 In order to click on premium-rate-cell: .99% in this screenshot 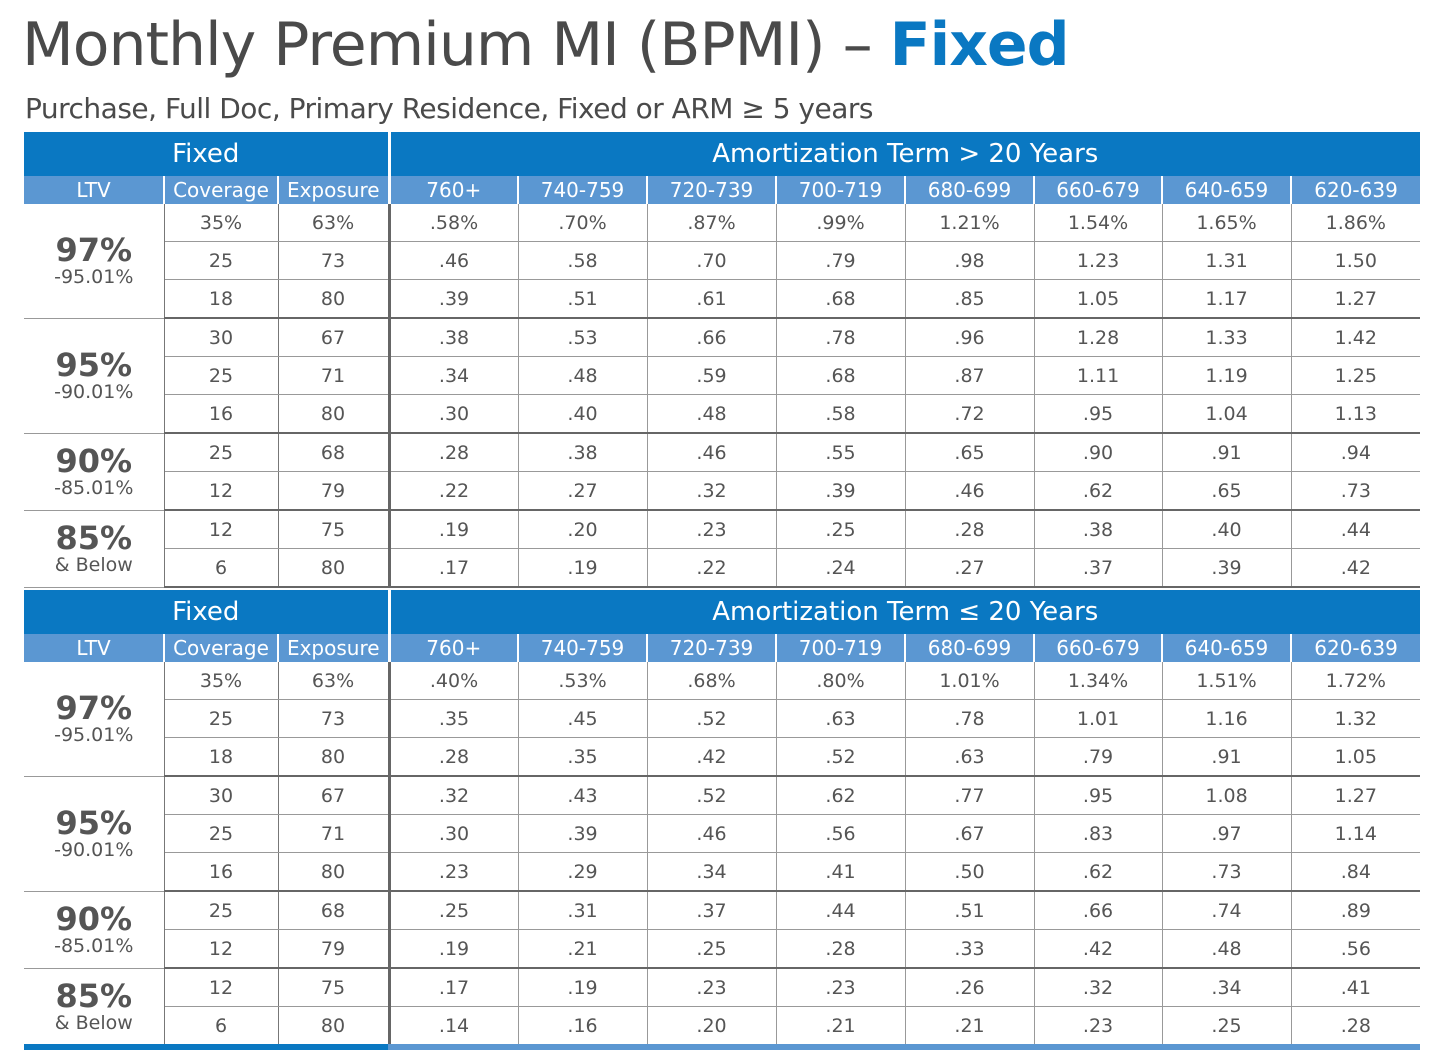, I will do `click(841, 223)`.